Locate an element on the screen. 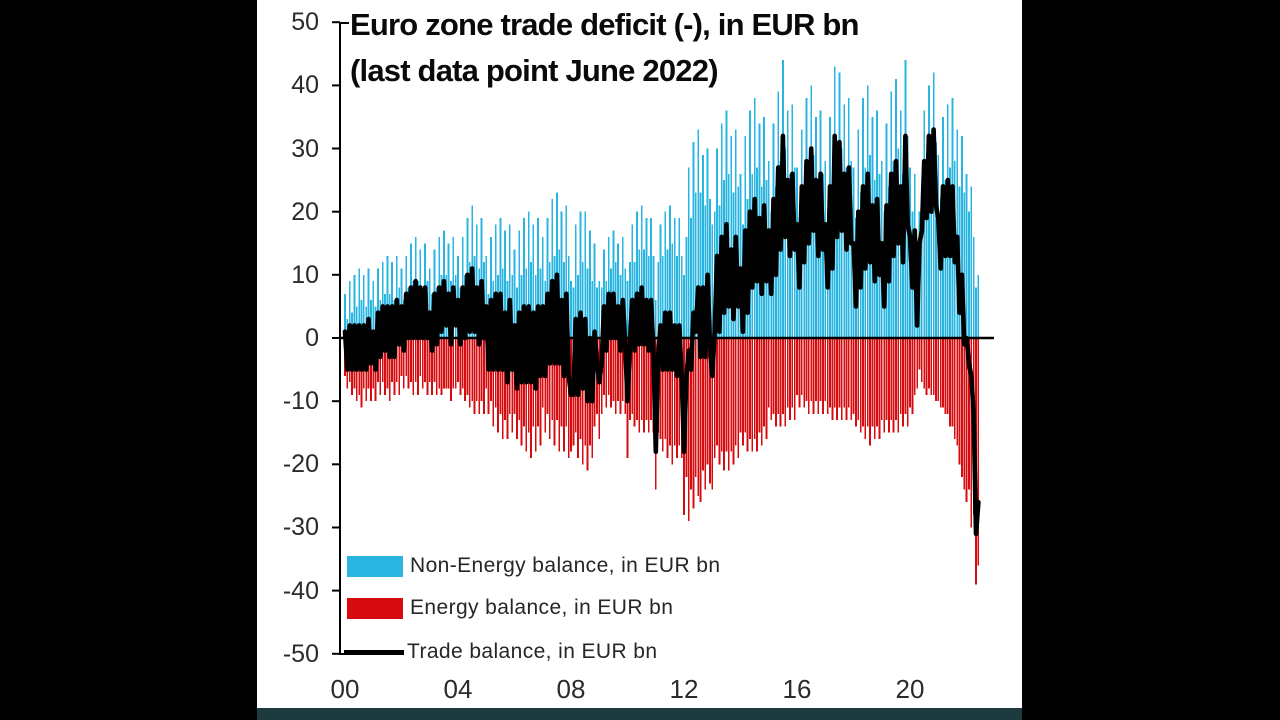  y-tick-label: 10 is located at coordinates (305, 275).